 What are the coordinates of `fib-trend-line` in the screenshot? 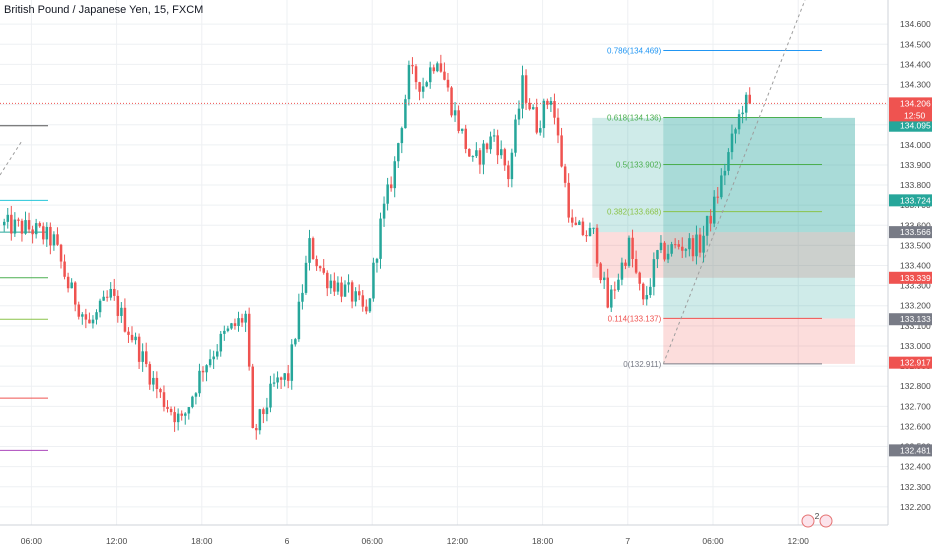 It's located at (734, 182).